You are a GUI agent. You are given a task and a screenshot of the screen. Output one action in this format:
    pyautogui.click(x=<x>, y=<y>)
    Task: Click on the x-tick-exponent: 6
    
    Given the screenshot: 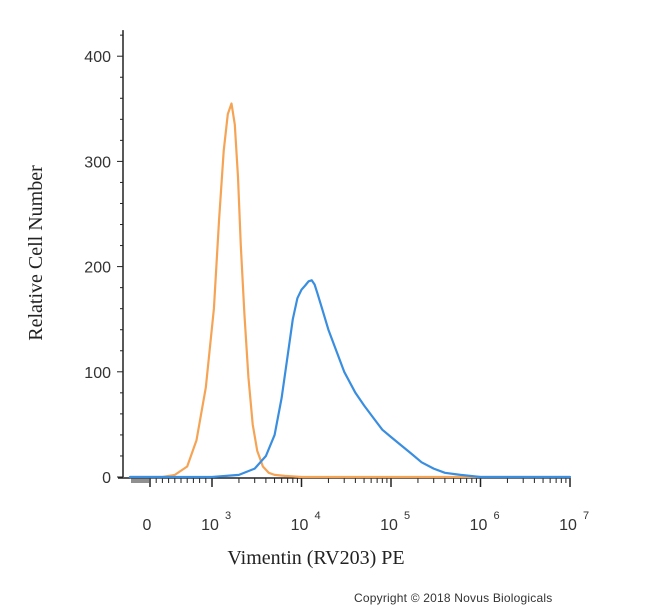 What is the action you would take?
    pyautogui.click(x=497, y=516)
    